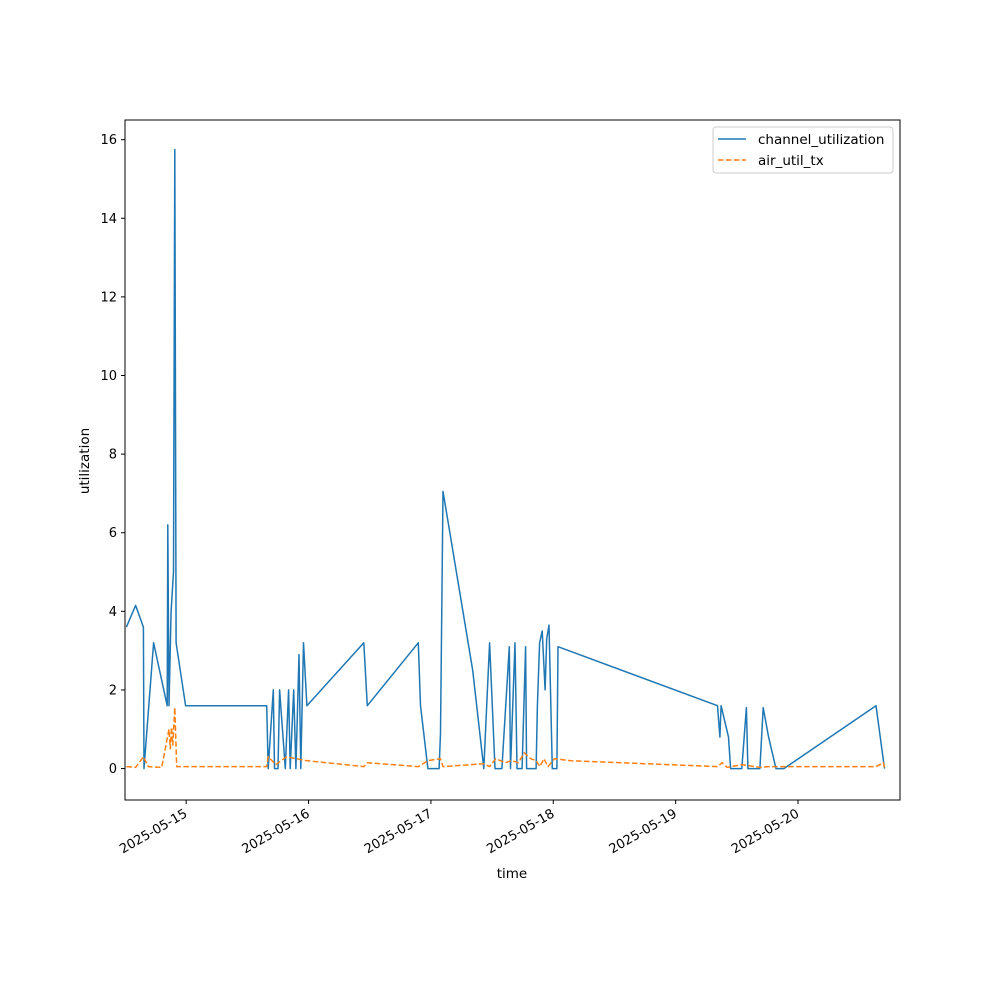 The width and height of the screenshot is (1000, 1000). What do you see at coordinates (113, 533) in the screenshot?
I see `y-tick-label: 6` at bounding box center [113, 533].